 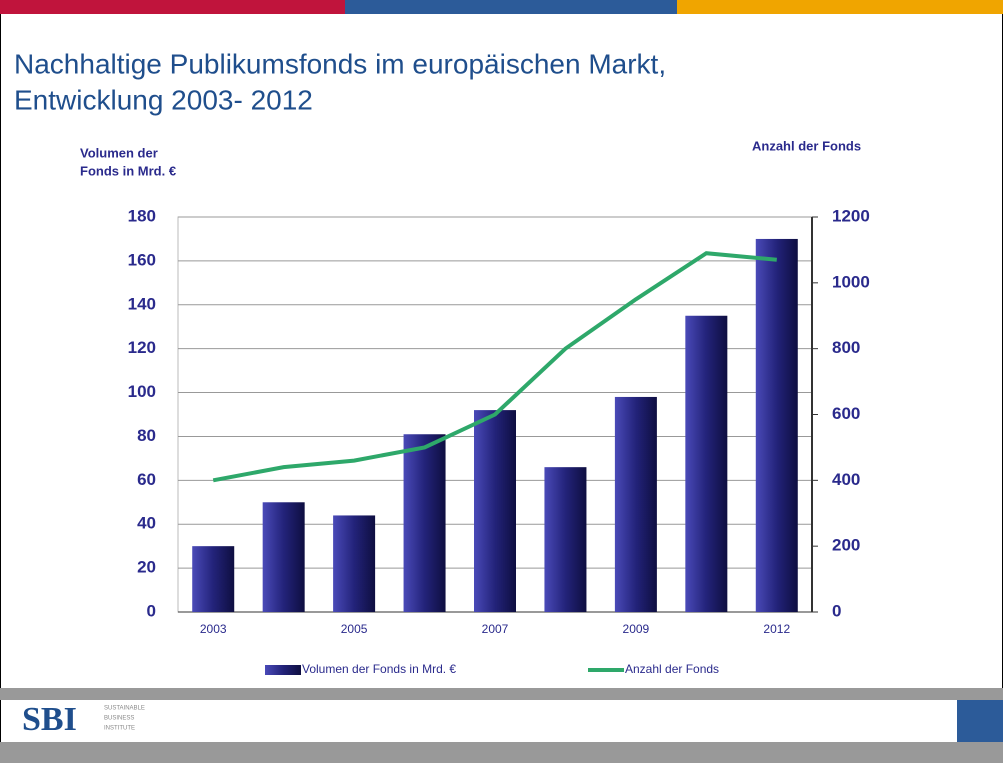 I want to click on y-tick-label: 40, so click(x=146, y=523).